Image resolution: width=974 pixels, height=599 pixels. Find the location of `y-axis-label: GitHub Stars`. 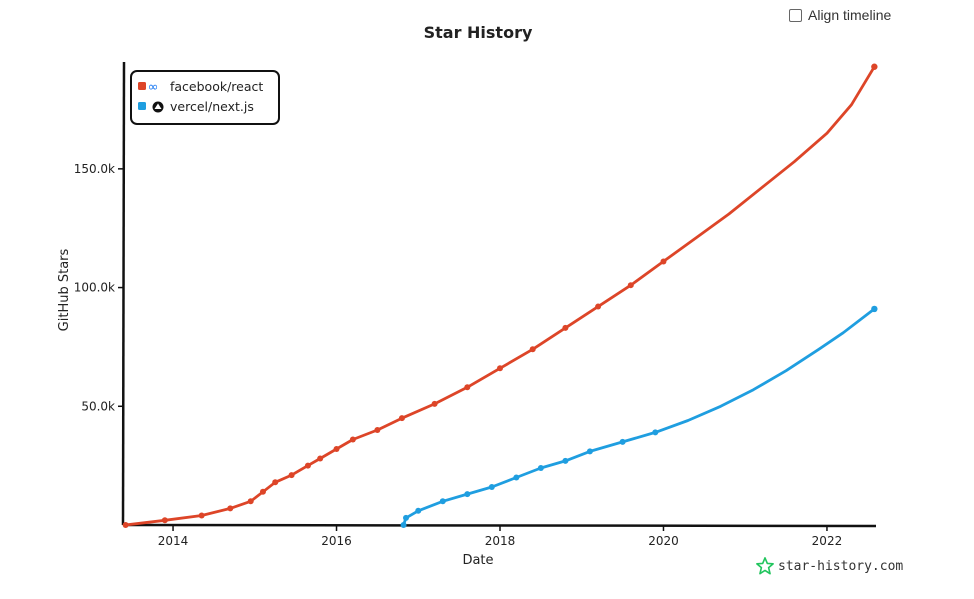

y-axis-label: GitHub Stars is located at coordinates (64, 289).